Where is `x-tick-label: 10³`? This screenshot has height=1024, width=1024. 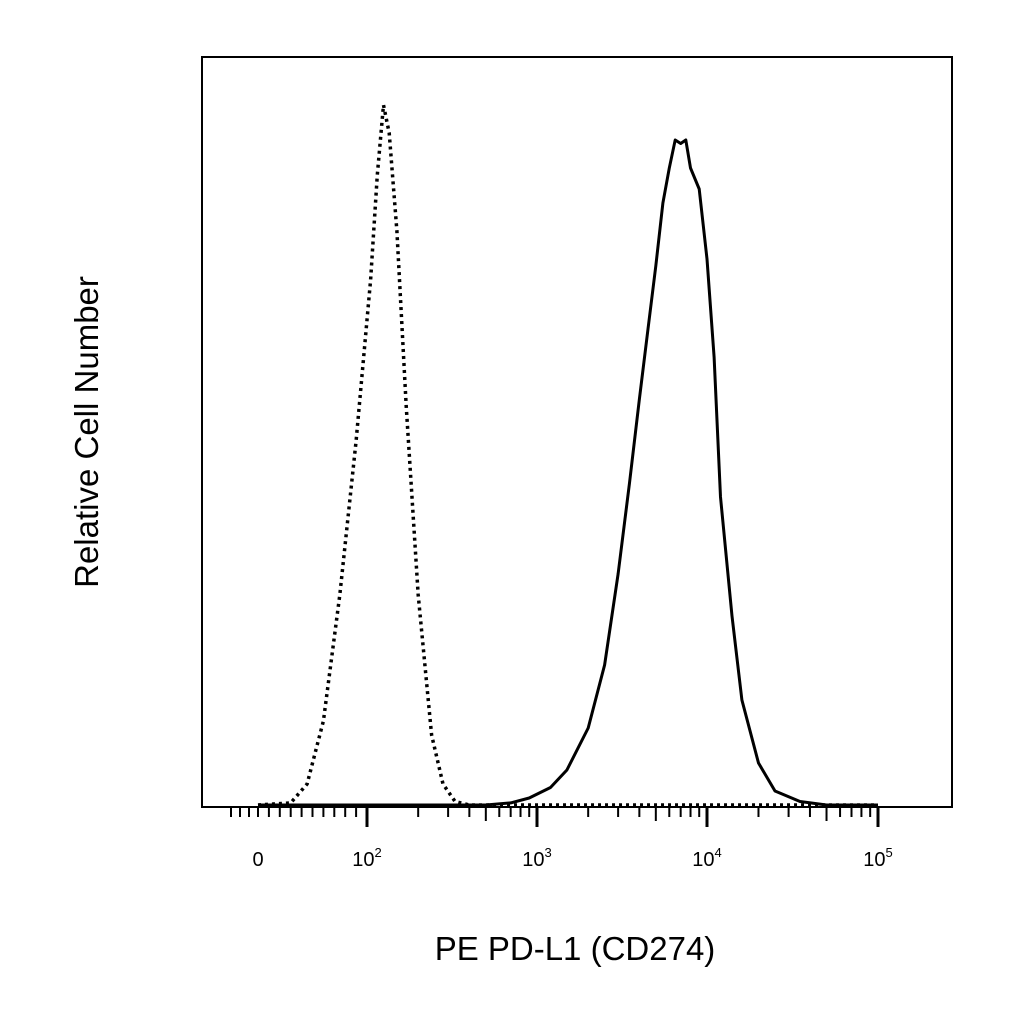
x-tick-label: 10³ is located at coordinates (536, 858).